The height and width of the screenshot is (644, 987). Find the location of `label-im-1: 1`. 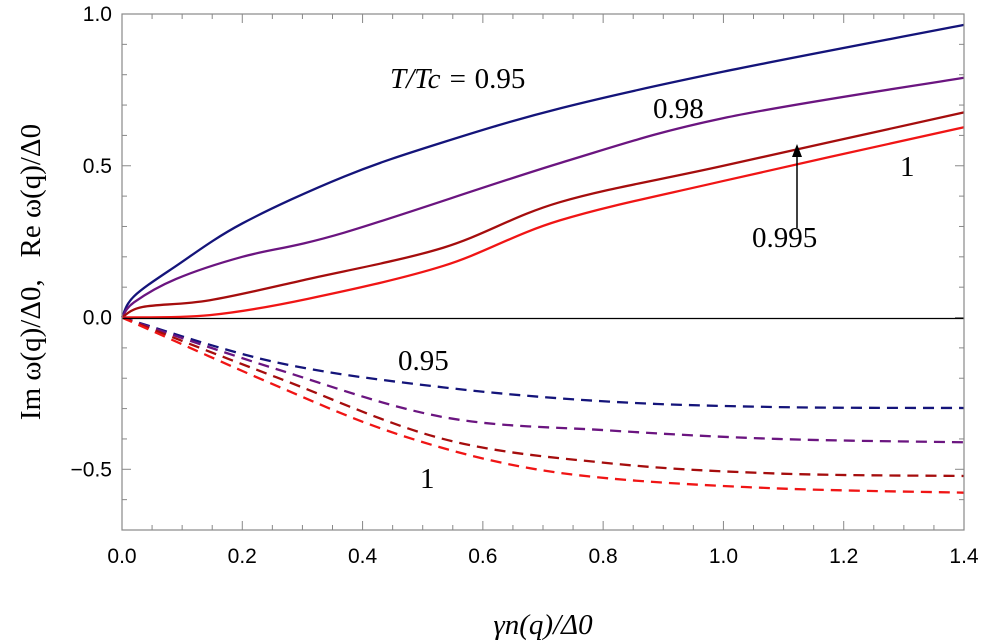

label-im-1: 1 is located at coordinates (427, 479).